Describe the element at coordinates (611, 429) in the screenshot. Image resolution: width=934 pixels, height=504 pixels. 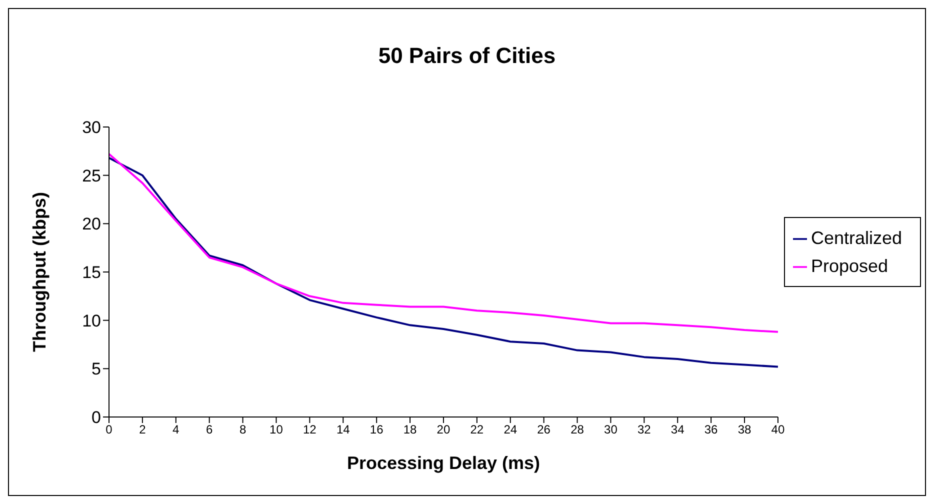
I see `x-tick-label: 30` at that location.